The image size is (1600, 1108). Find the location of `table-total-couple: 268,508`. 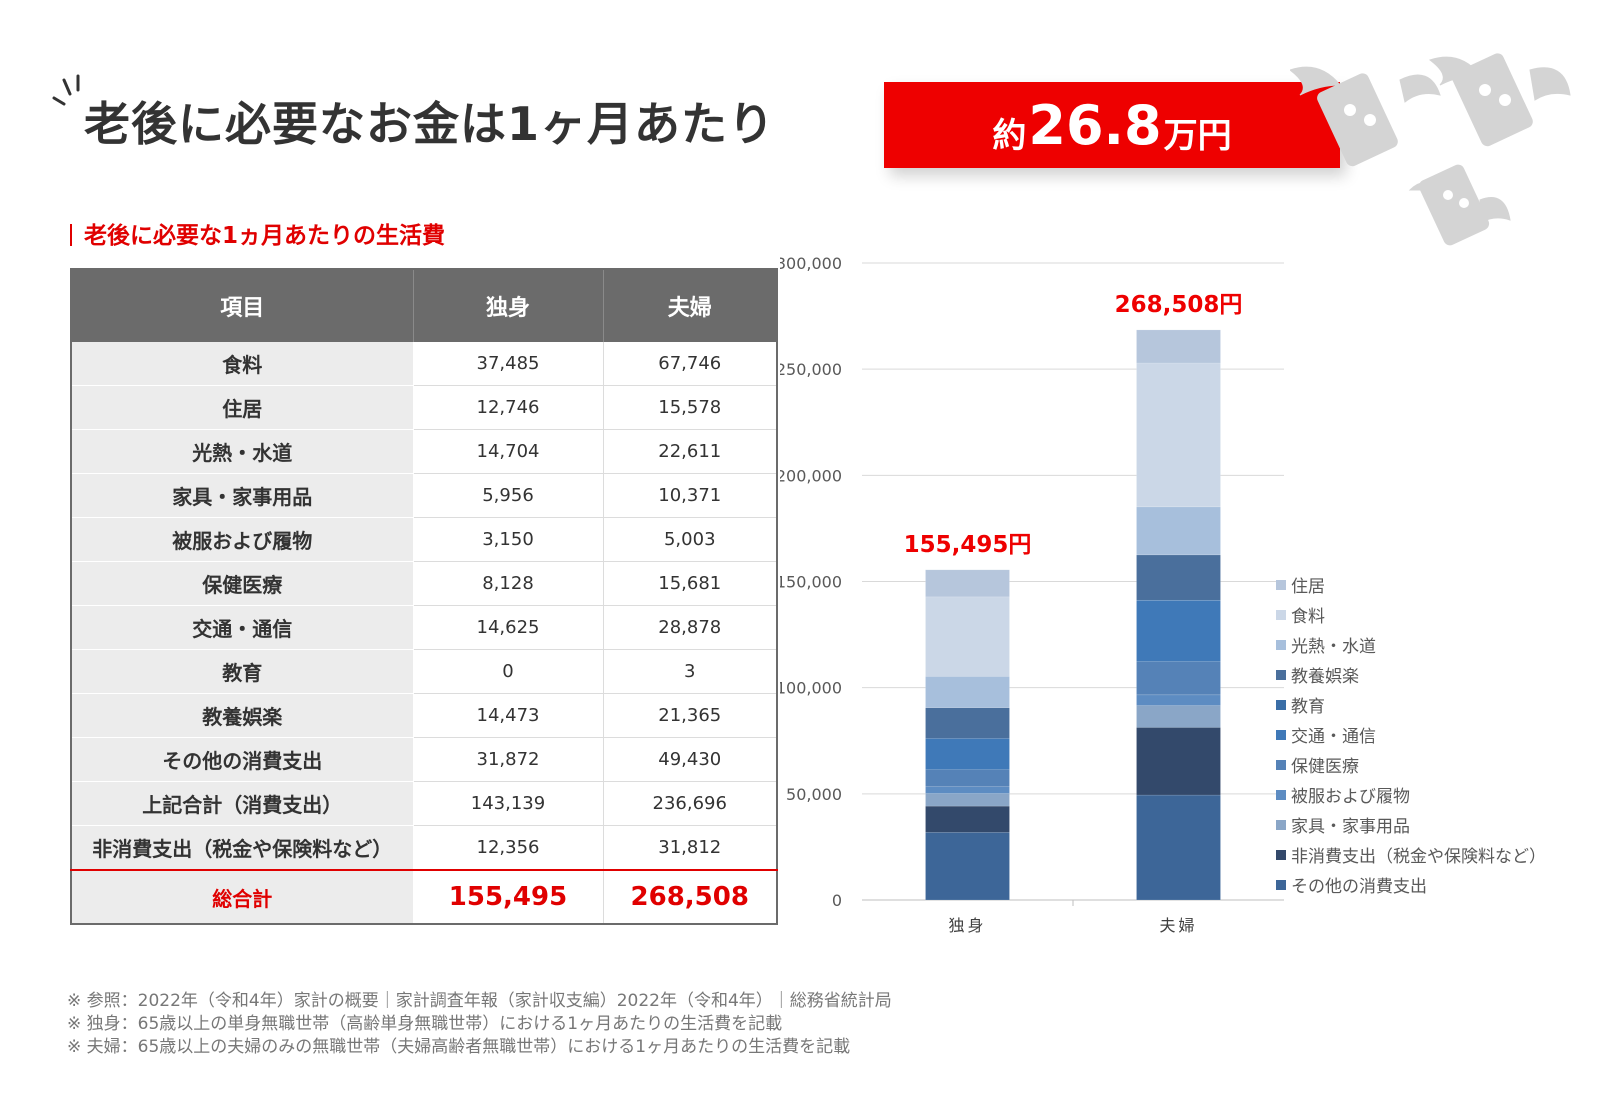

table-total-couple: 268,508 is located at coordinates (690, 896).